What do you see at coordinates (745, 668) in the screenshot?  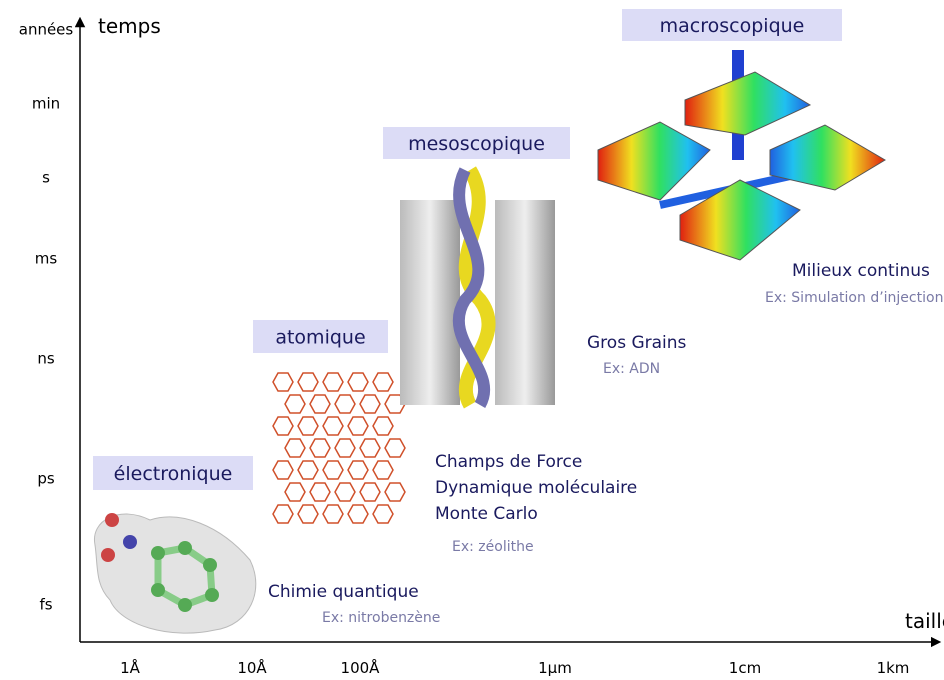 I see `x-tick-label: 1cm` at bounding box center [745, 668].